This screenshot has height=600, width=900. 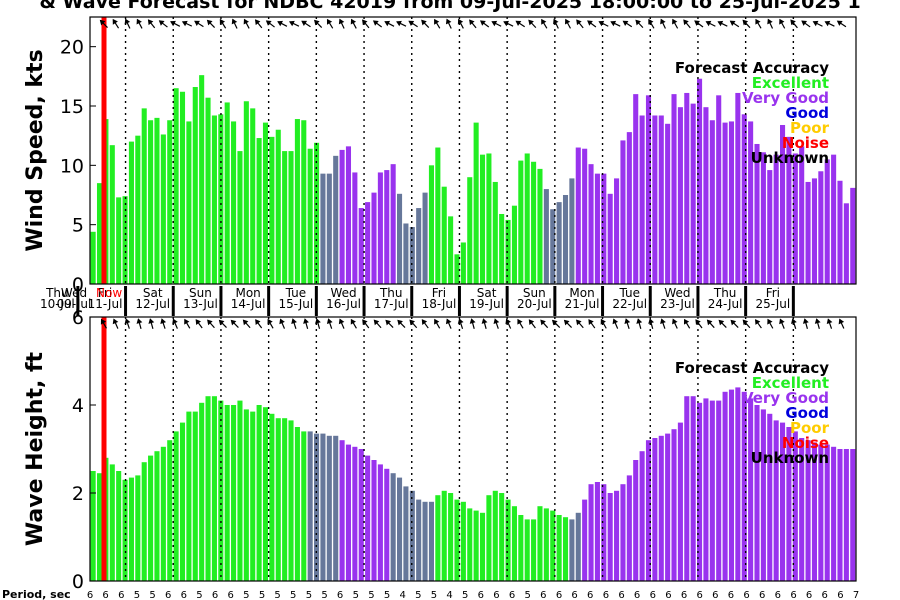 I want to click on legend-entry: Unknown, so click(x=790, y=158).